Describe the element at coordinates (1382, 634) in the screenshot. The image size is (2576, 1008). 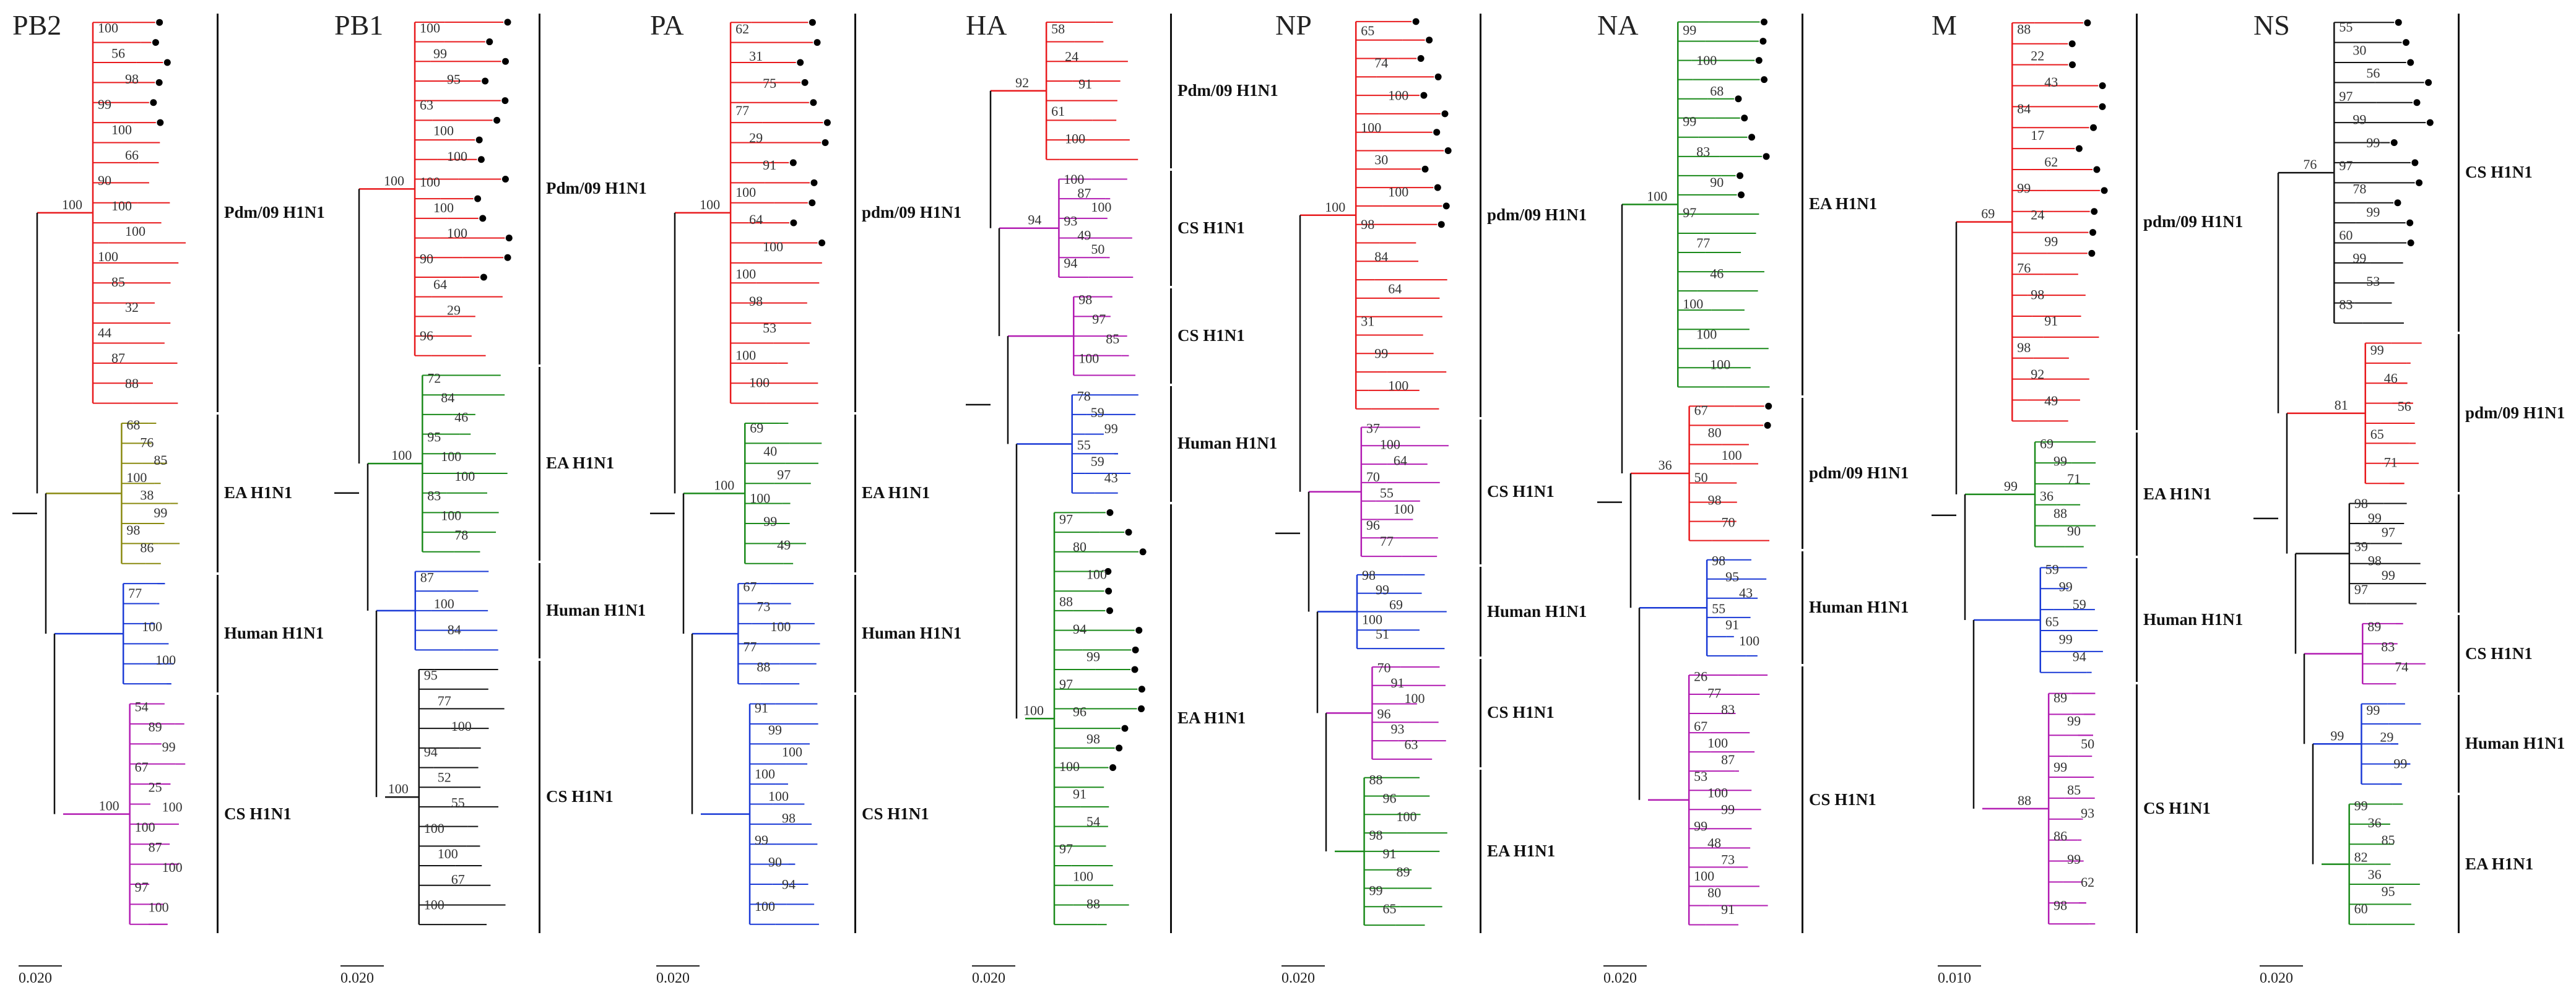
I see `bootstrap-value: 51` at that location.